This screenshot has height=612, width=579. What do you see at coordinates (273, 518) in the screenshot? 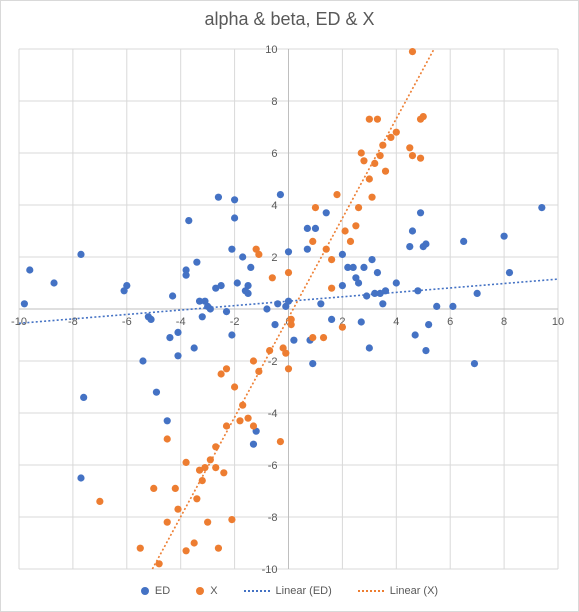
I see `y-tick-label: -8` at bounding box center [273, 518].